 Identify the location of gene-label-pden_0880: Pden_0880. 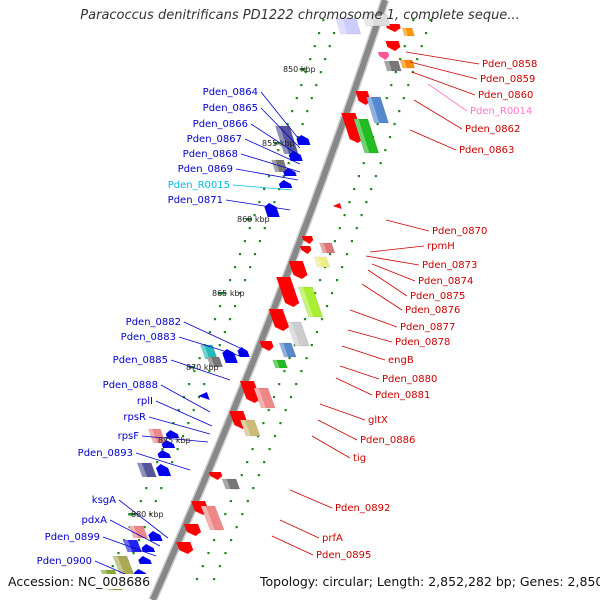
(409, 379).